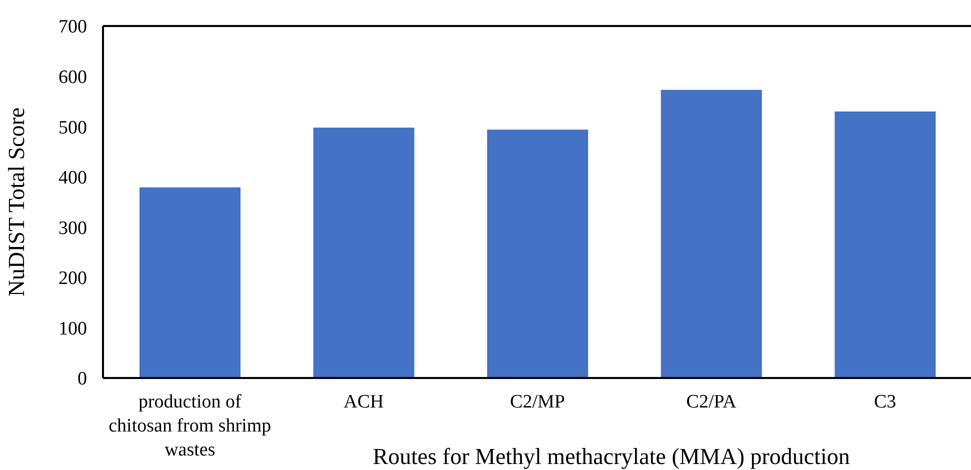 The image size is (971, 470). What do you see at coordinates (72, 329) in the screenshot?
I see `y-tick-label: 100` at bounding box center [72, 329].